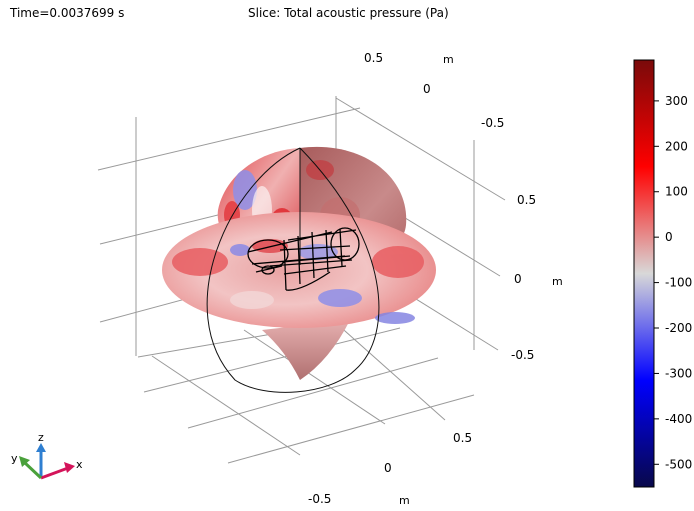 This screenshot has width=694, height=511. I want to click on colorbar-ticks: 300 200 100 0 -100 -200 -300 -400 -500, so click(673, 282).